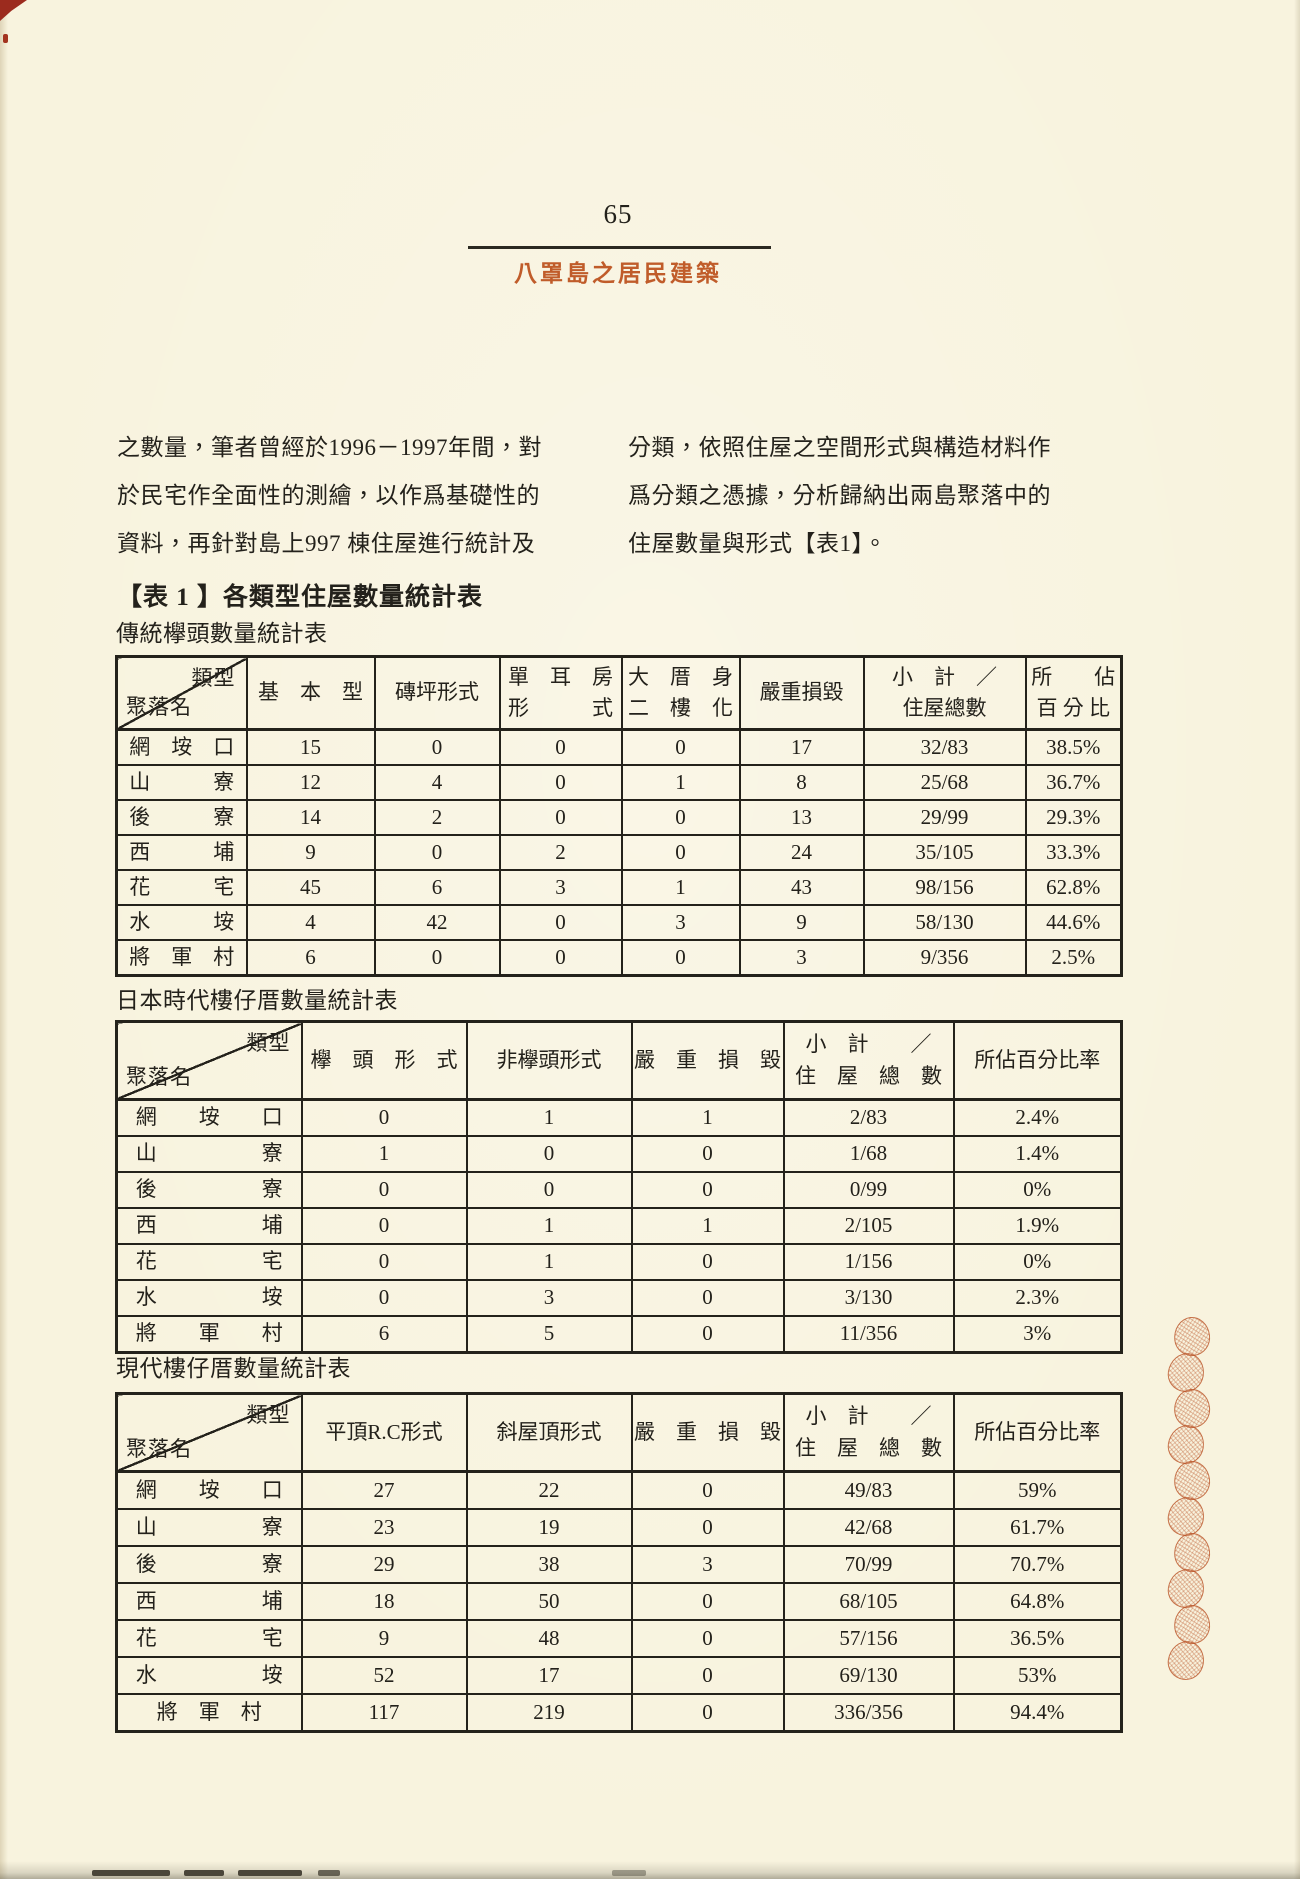 This screenshot has height=1879, width=1300. Describe the element at coordinates (868, 1638) in the screenshot. I see `table-cell: 57/156` at that location.